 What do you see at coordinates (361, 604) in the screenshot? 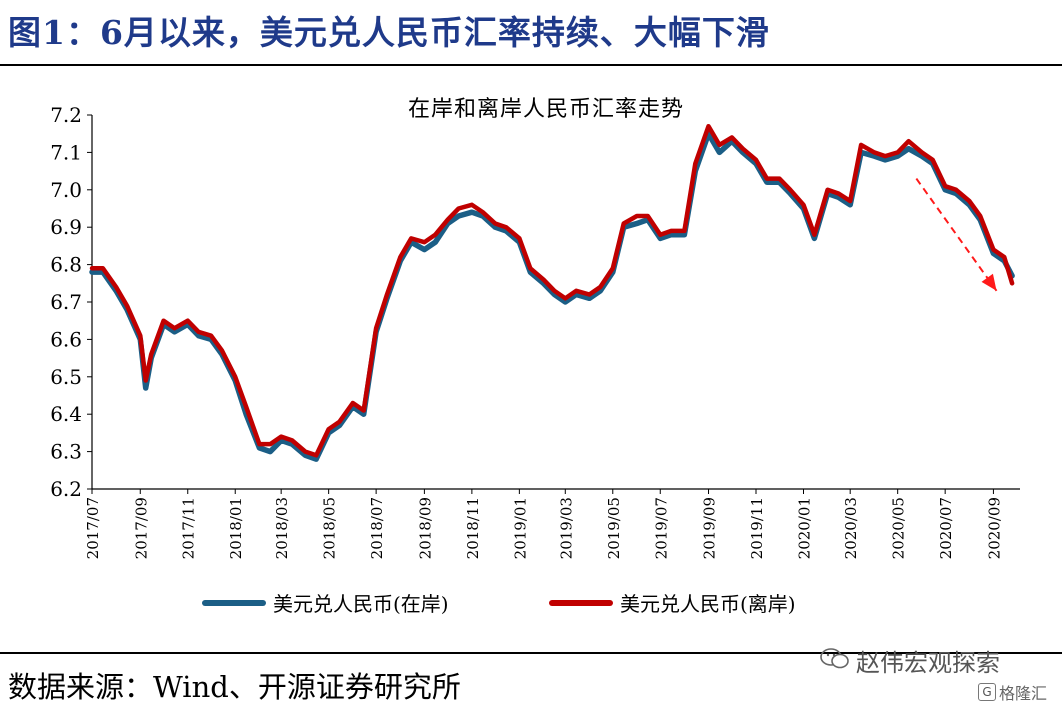
I see `legend-label-onshore: 美元兑人民币(在岸)` at bounding box center [361, 604].